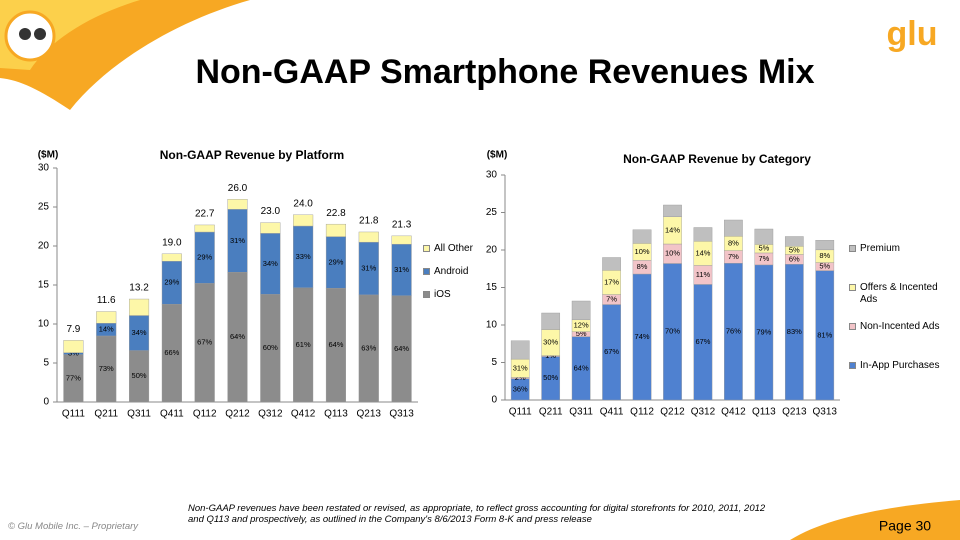  Describe the element at coordinates (642, 336) in the screenshot. I see `value-label: 74%` at that location.